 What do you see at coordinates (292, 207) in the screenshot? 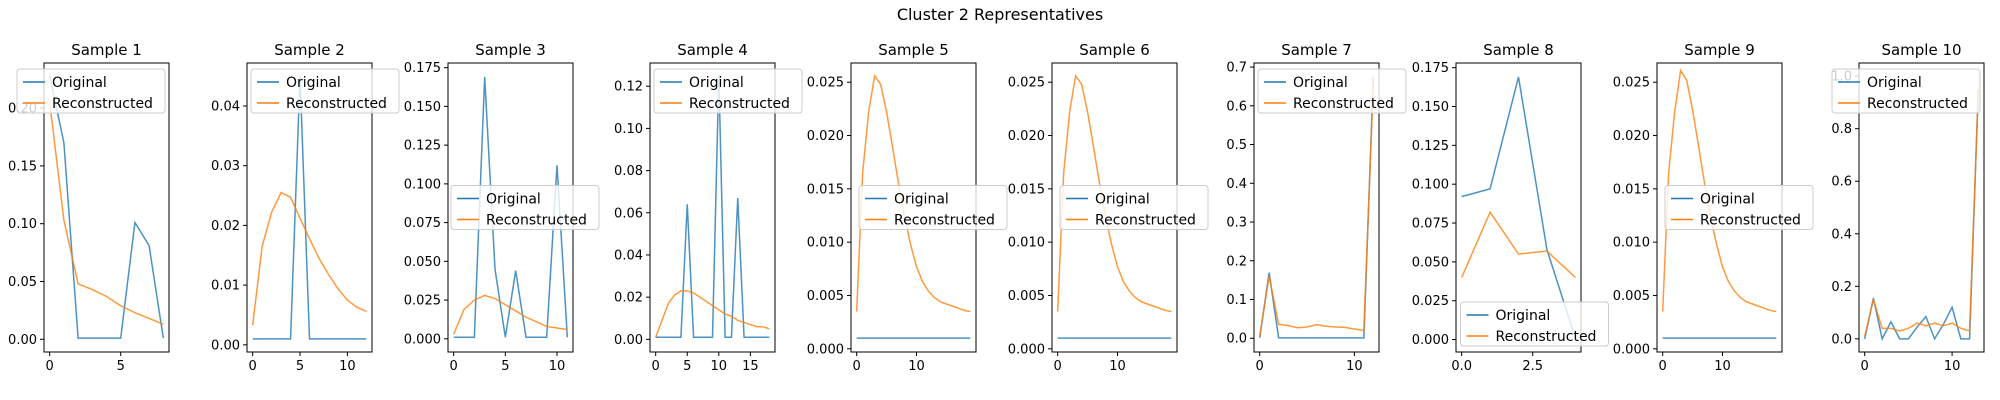
I see `subplot-2: Sample 2 0.00 0.01 0.02 0.03 0.04 0 5 10` at bounding box center [292, 207].